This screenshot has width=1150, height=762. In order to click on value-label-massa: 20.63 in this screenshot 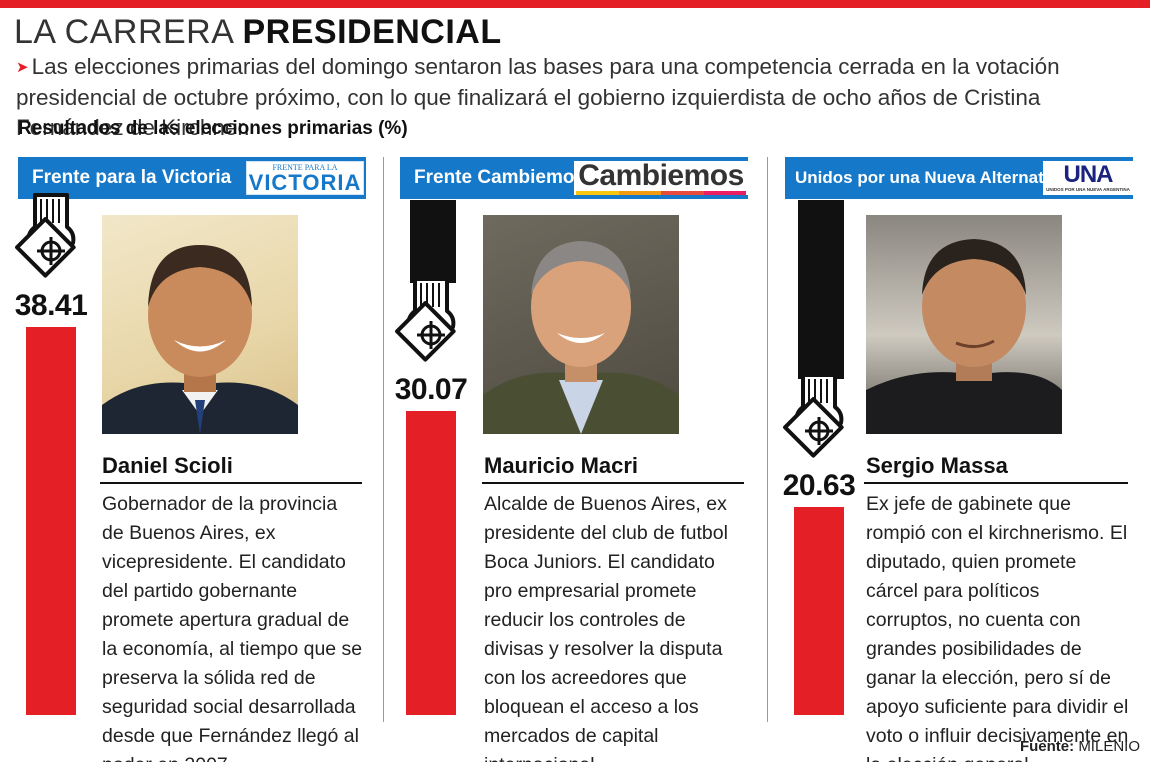, I will do `click(819, 485)`.